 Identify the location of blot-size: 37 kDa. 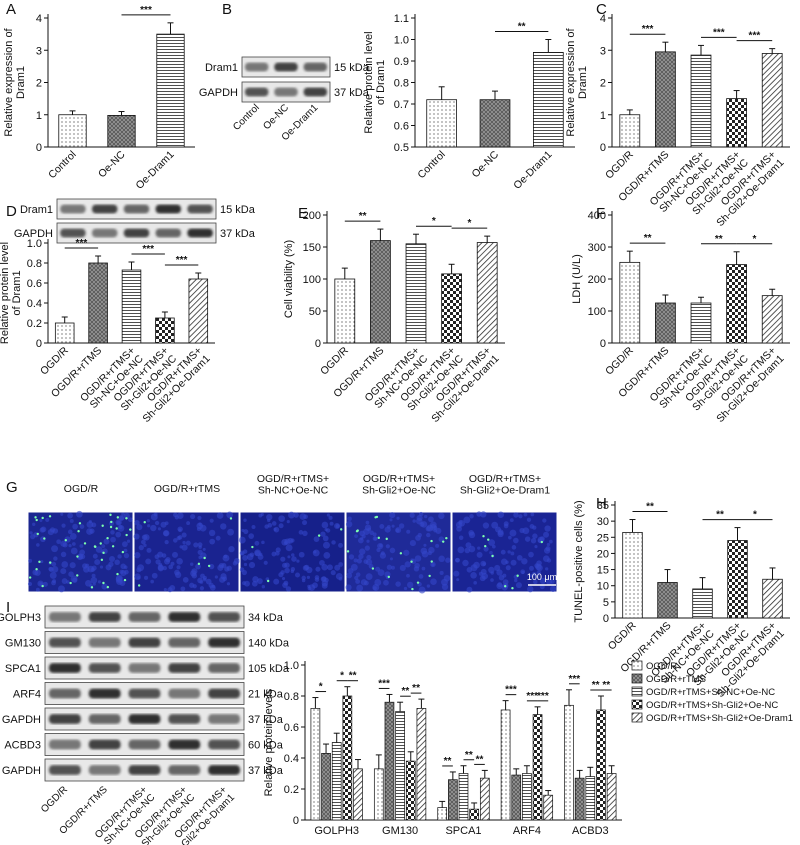
(266, 771).